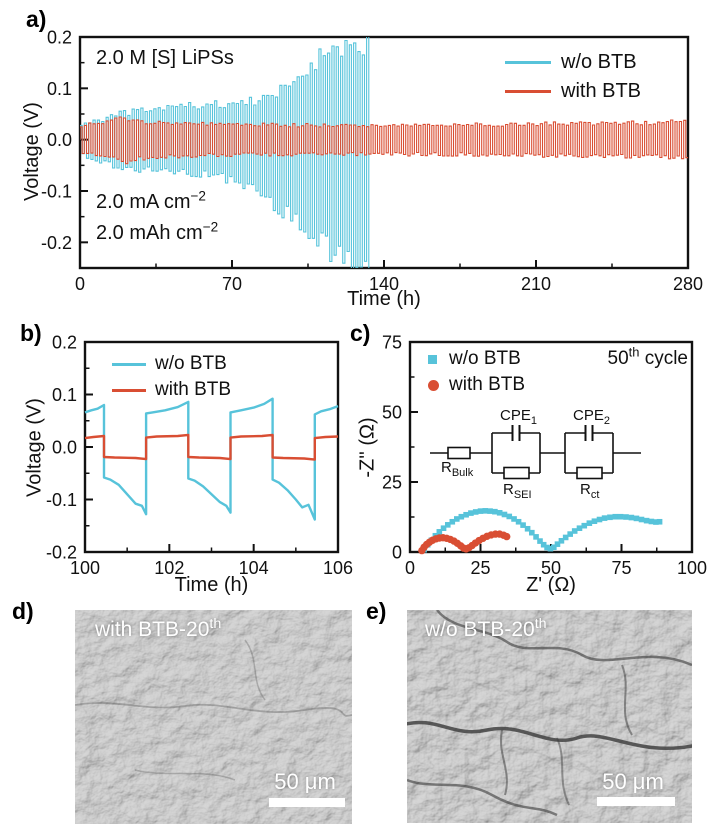 The height and width of the screenshot is (830, 726). What do you see at coordinates (151, 200) in the screenshot?
I see `current-density-annotation: 2.0 mA cm−2` at bounding box center [151, 200].